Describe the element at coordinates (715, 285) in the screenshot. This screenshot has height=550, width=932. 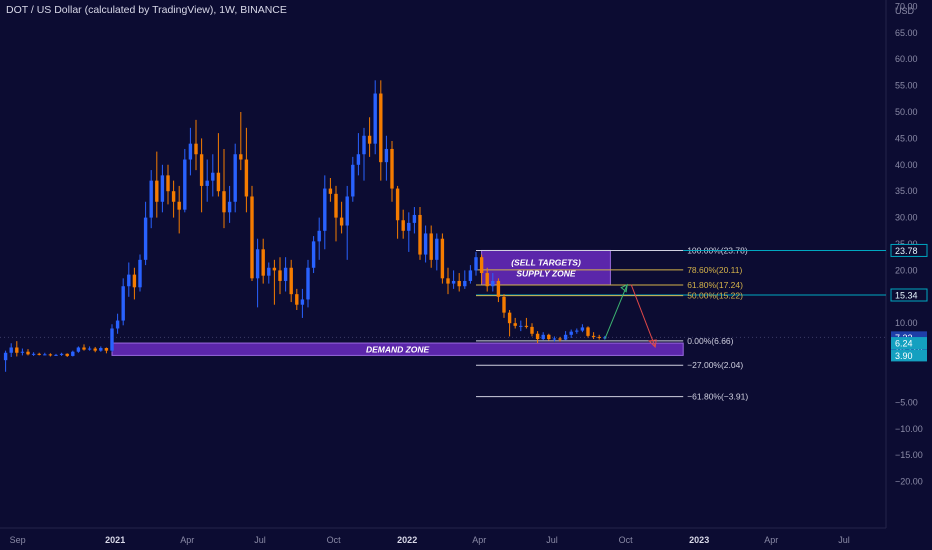
I see `fib-level-label: 61.80%(17.24)` at that location.